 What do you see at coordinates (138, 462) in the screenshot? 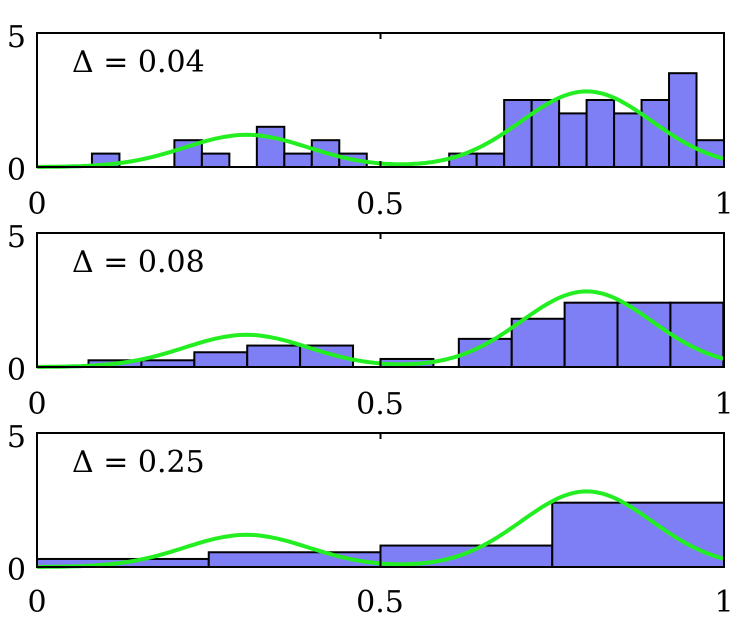
I see `panel-label: Δ = 0.25` at bounding box center [138, 462].